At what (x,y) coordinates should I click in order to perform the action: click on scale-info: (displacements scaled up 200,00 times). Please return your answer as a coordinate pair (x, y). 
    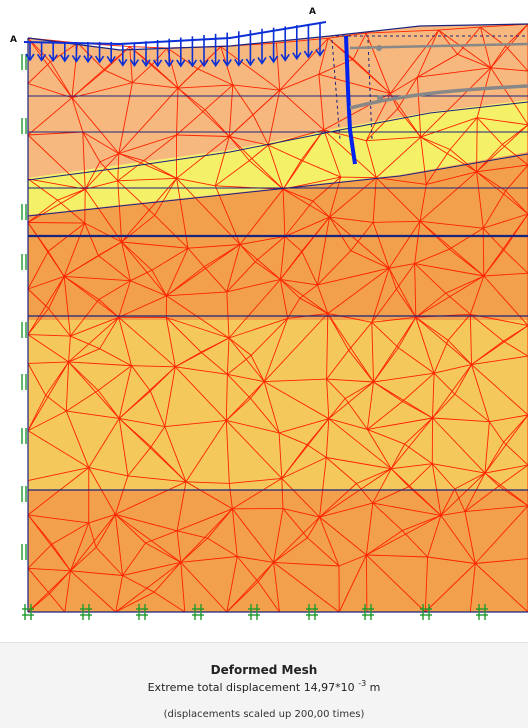
    Looking at the image, I should click on (264, 714).